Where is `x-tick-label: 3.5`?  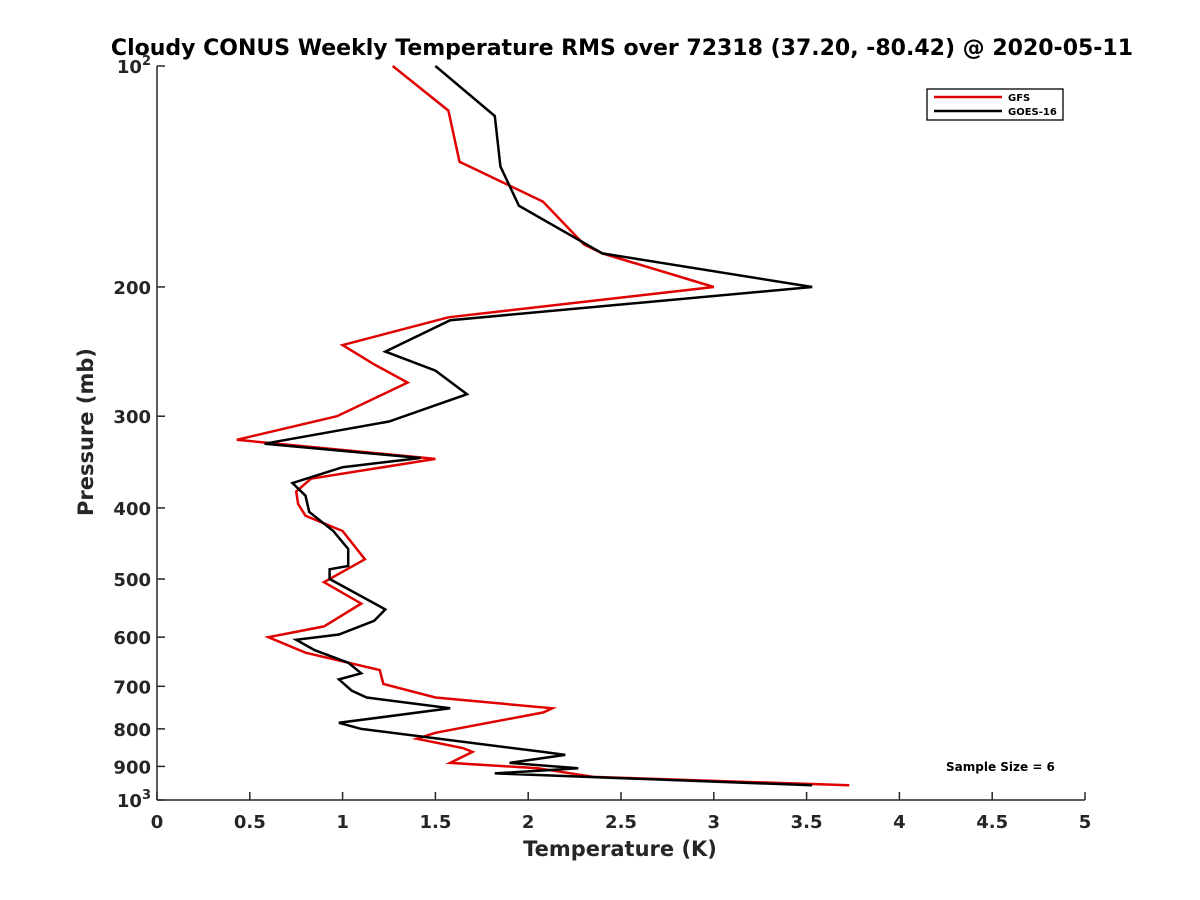
x-tick-label: 3.5 is located at coordinates (807, 822).